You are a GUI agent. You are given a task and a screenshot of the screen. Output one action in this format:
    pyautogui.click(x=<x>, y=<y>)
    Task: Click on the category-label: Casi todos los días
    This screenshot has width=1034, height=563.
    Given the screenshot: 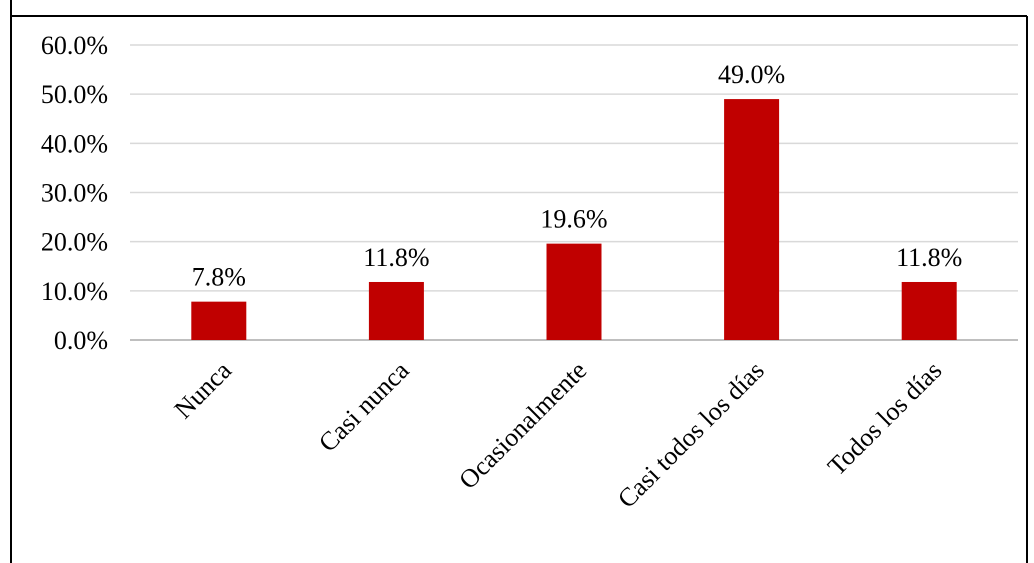 What is the action you would take?
    pyautogui.click(x=691, y=435)
    